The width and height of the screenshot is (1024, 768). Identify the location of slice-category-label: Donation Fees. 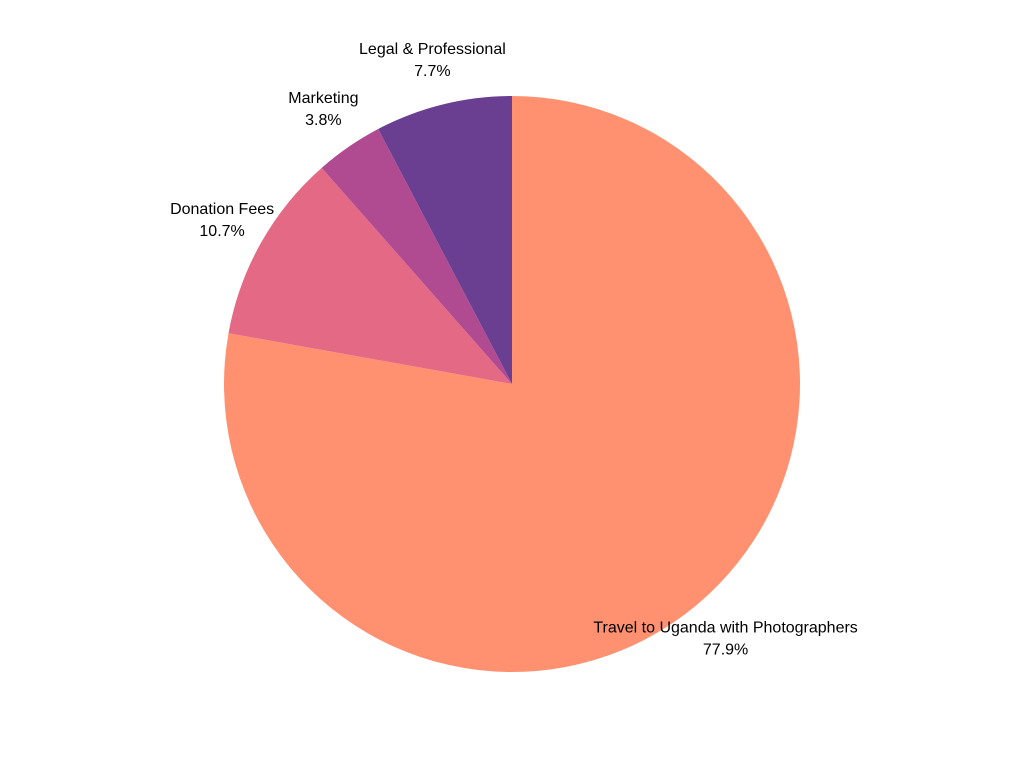
(222, 209).